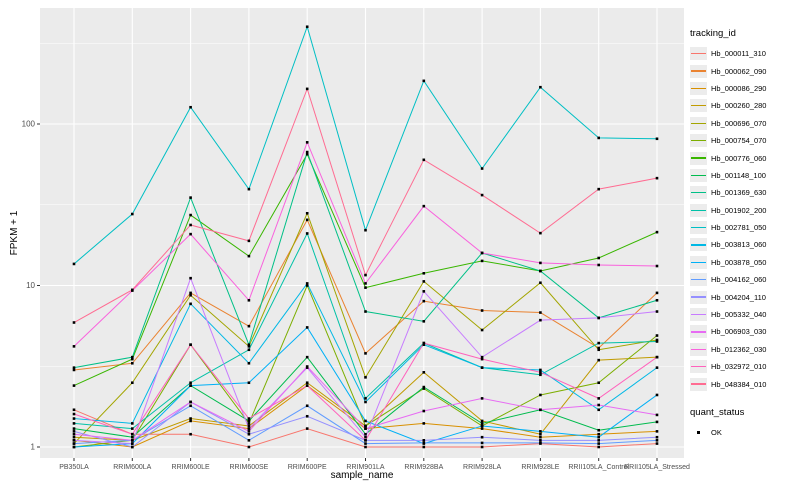 The height and width of the screenshot is (500, 800). I want to click on legend-entry: Hb_048384_010, so click(728, 383).